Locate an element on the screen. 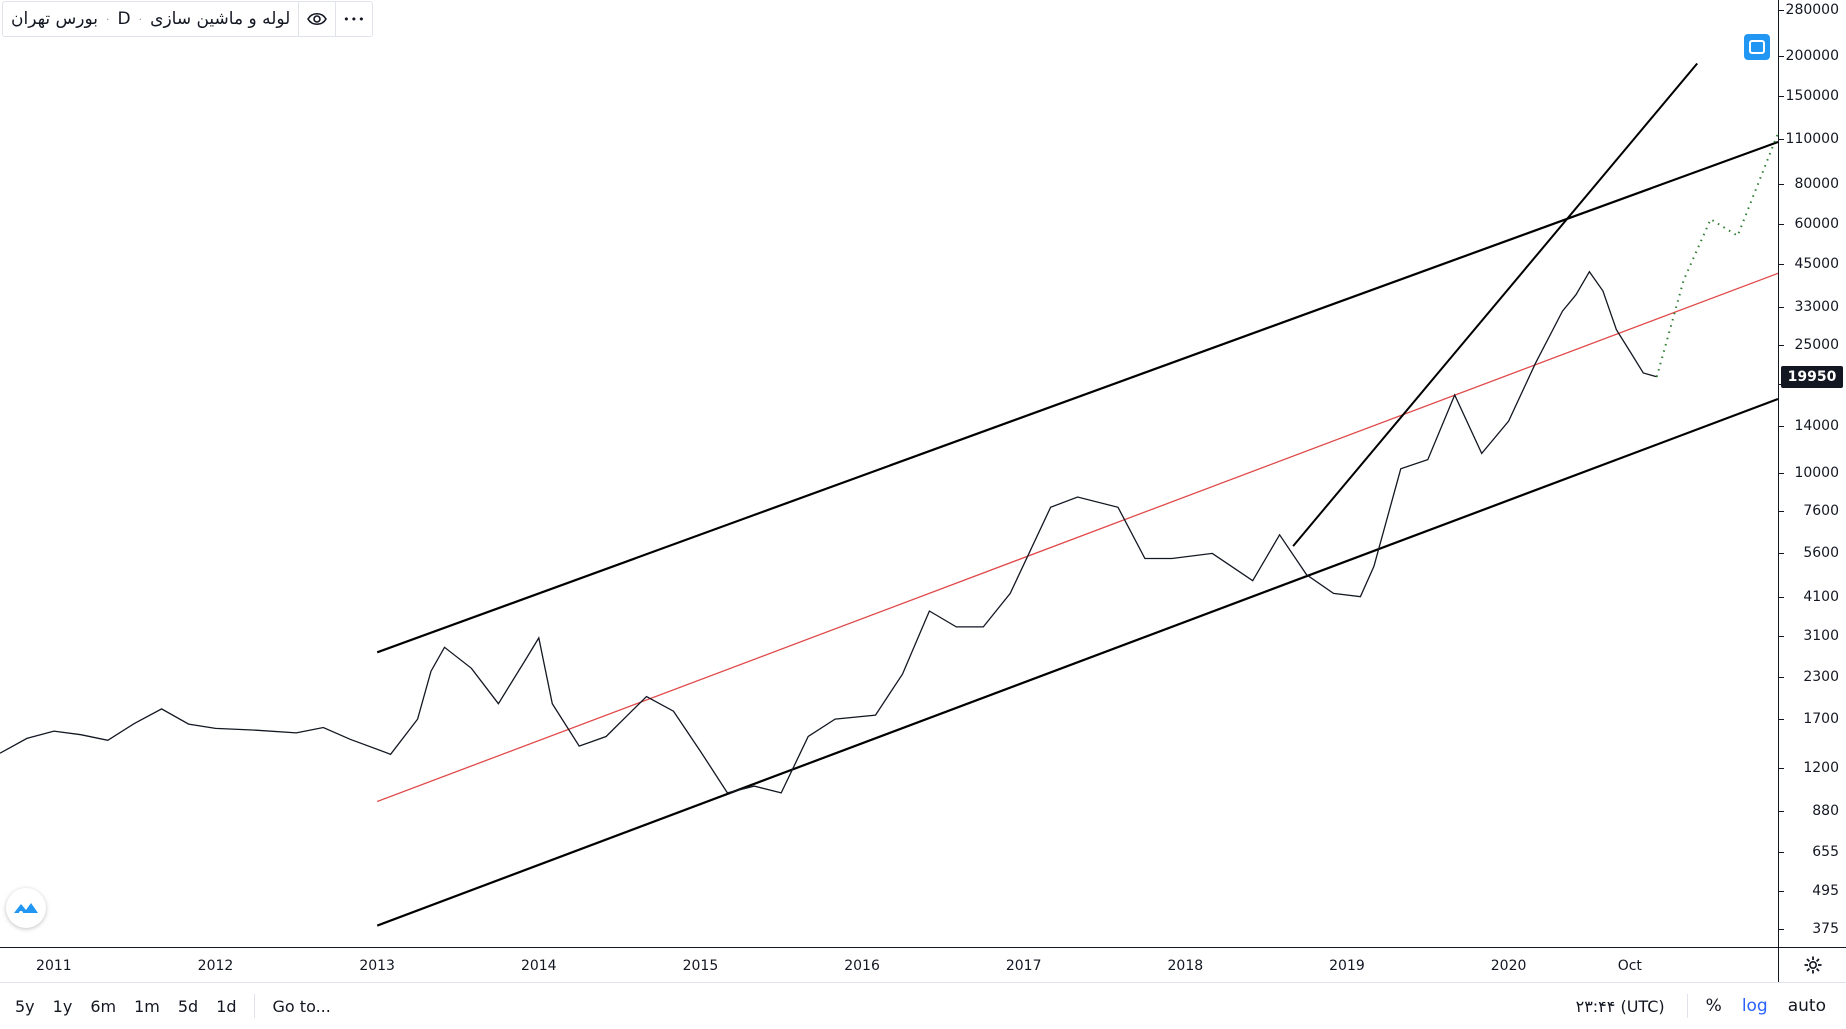 The image size is (1846, 1029). price-axis-label: 1700 is located at coordinates (1821, 719).